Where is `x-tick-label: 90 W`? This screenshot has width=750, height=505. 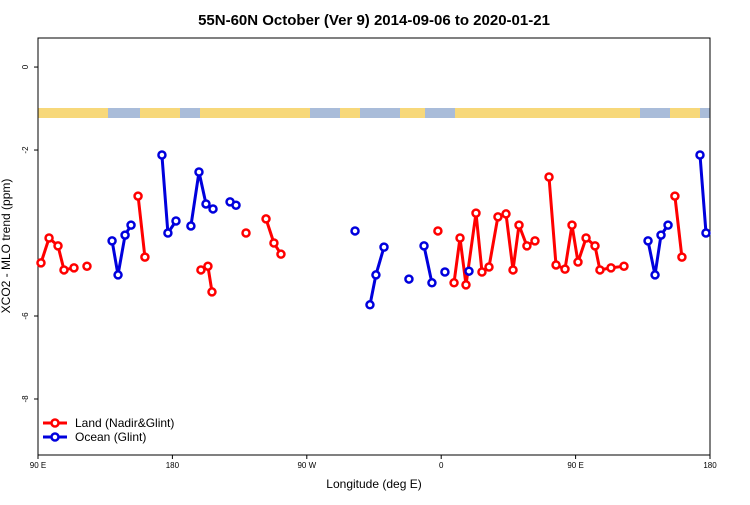 x-tick-label: 90 W is located at coordinates (306, 465).